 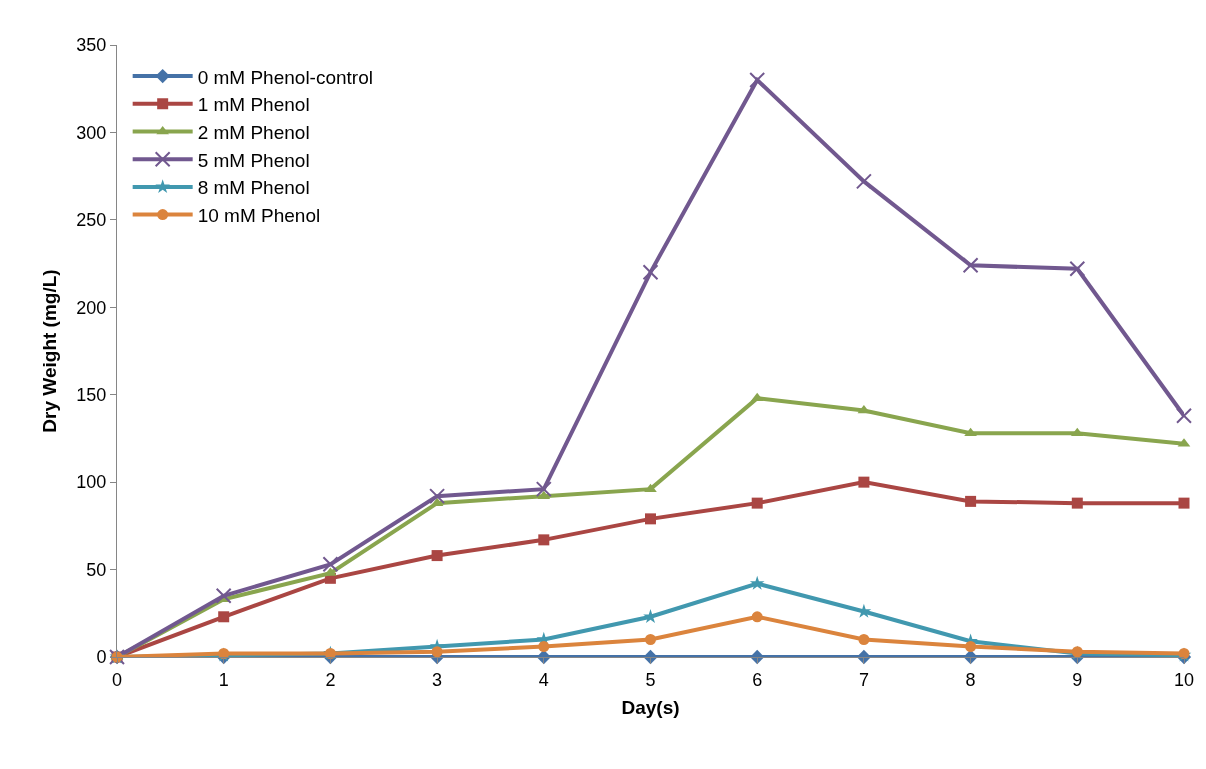 What do you see at coordinates (543, 679) in the screenshot?
I see `x-tick-label: 4` at bounding box center [543, 679].